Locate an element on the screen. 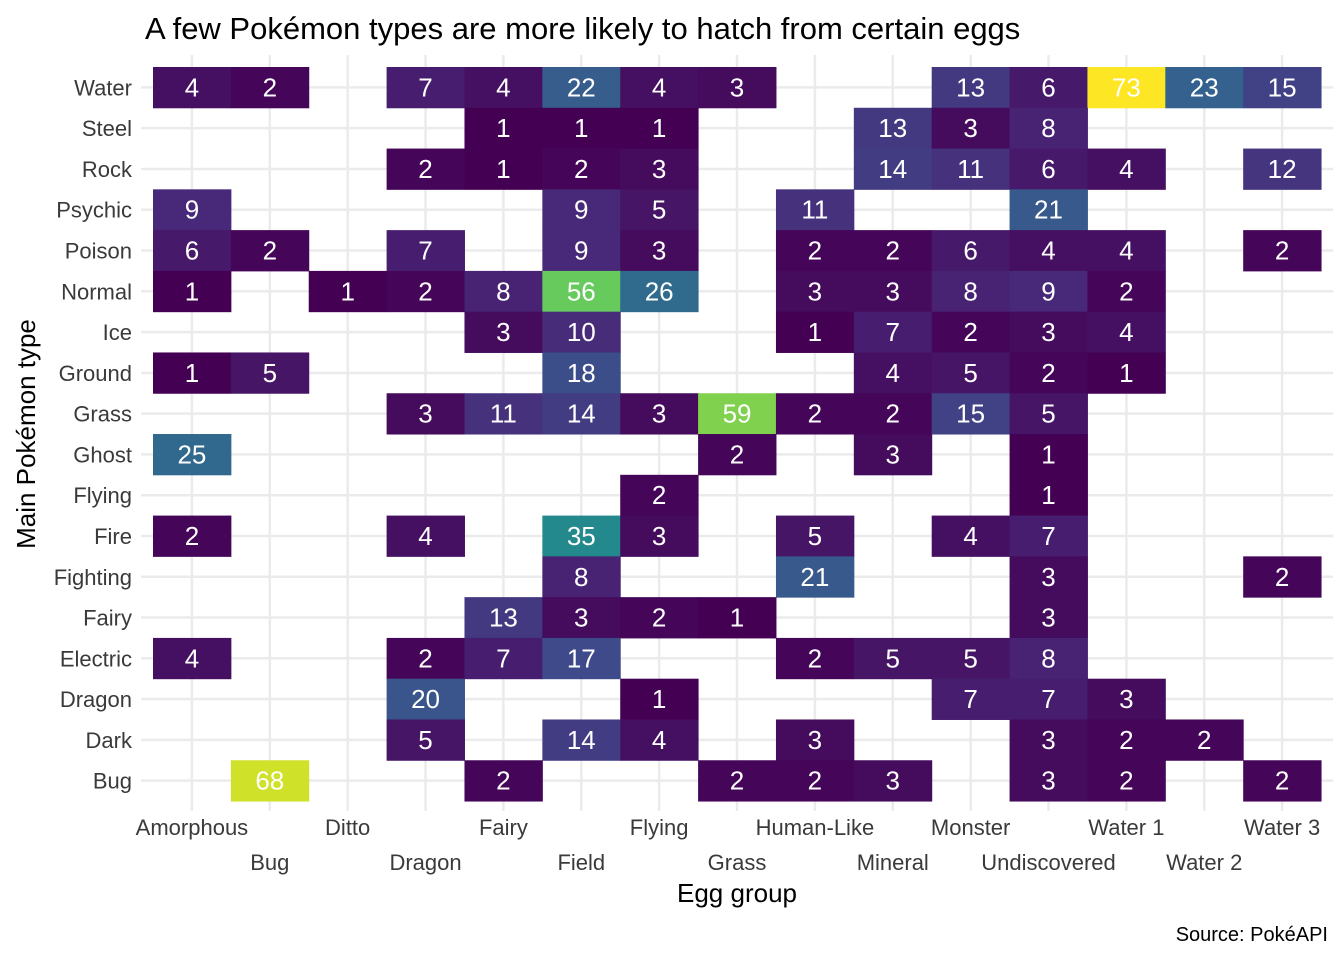  tile-value-label: 11 is located at coordinates (970, 169).